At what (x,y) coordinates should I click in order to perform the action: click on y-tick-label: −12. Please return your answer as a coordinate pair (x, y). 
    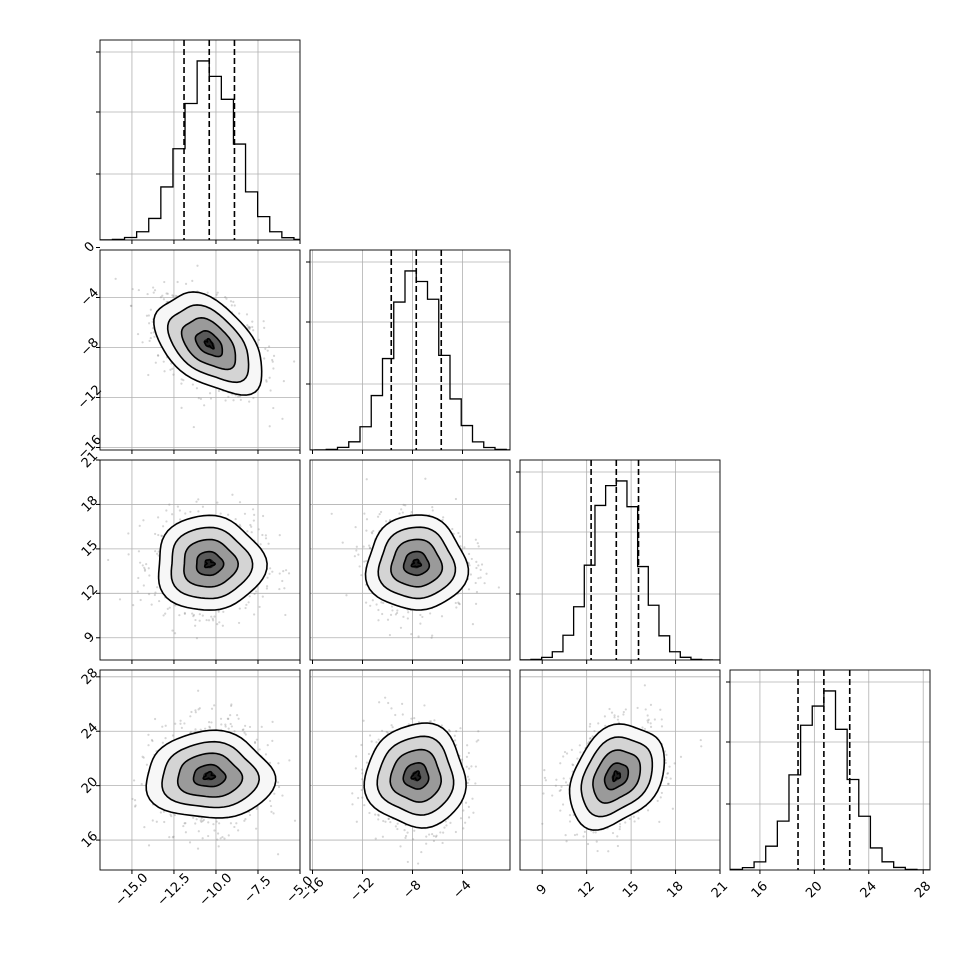
    Looking at the image, I should click on (90, 397).